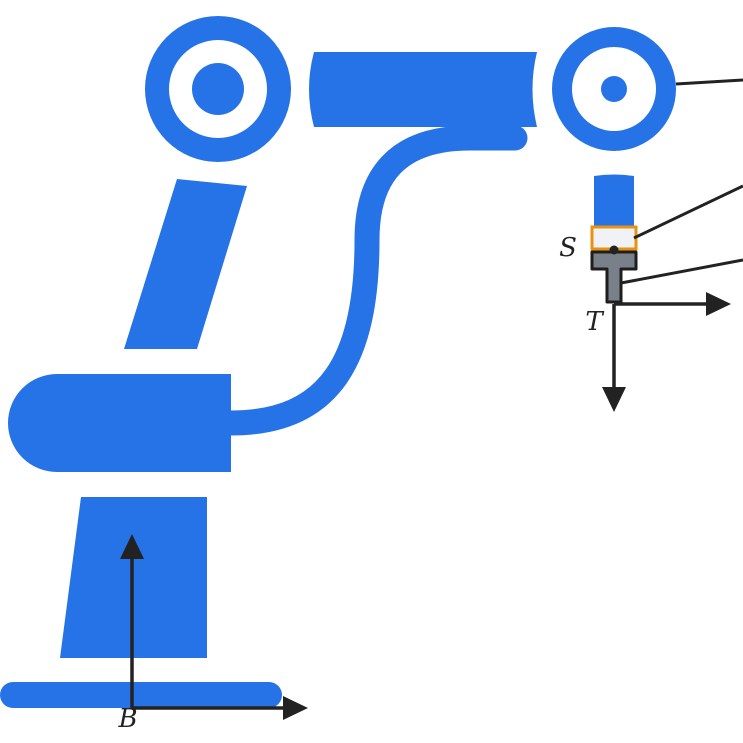 The width and height of the screenshot is (743, 743). What do you see at coordinates (295, 708) in the screenshot?
I see `base-frame-x-arrowhead` at bounding box center [295, 708].